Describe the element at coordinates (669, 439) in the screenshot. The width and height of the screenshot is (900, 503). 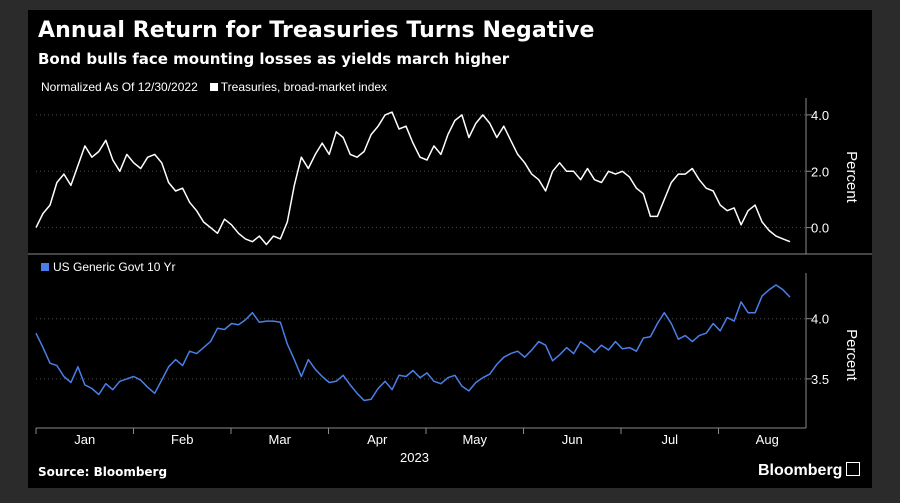
I see `x-tick-label-jul: Jul` at that location.